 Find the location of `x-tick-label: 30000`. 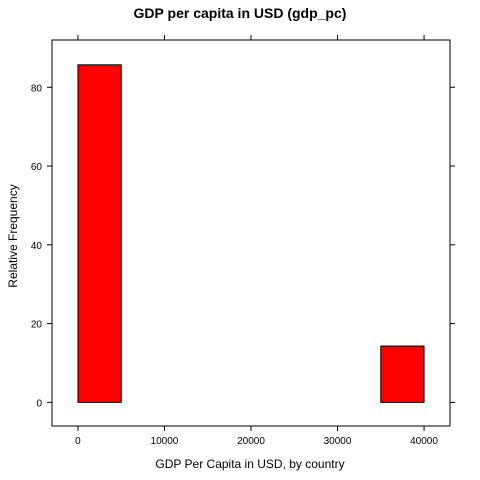

x-tick-label: 30000 is located at coordinates (338, 441).